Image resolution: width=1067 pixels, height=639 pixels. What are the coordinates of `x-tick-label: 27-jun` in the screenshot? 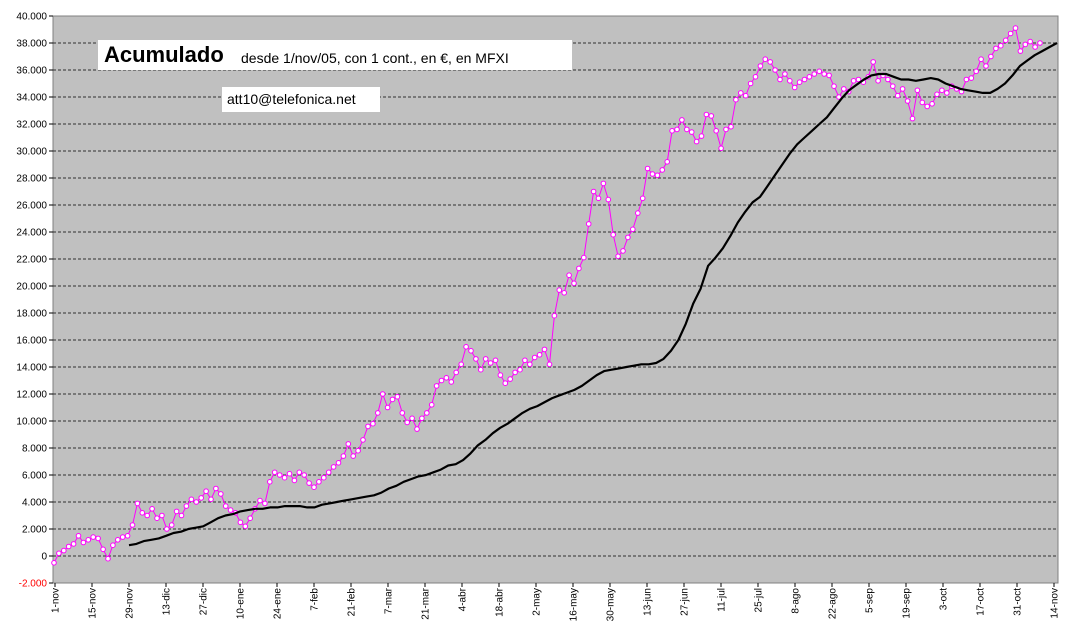 It's located at (685, 602).